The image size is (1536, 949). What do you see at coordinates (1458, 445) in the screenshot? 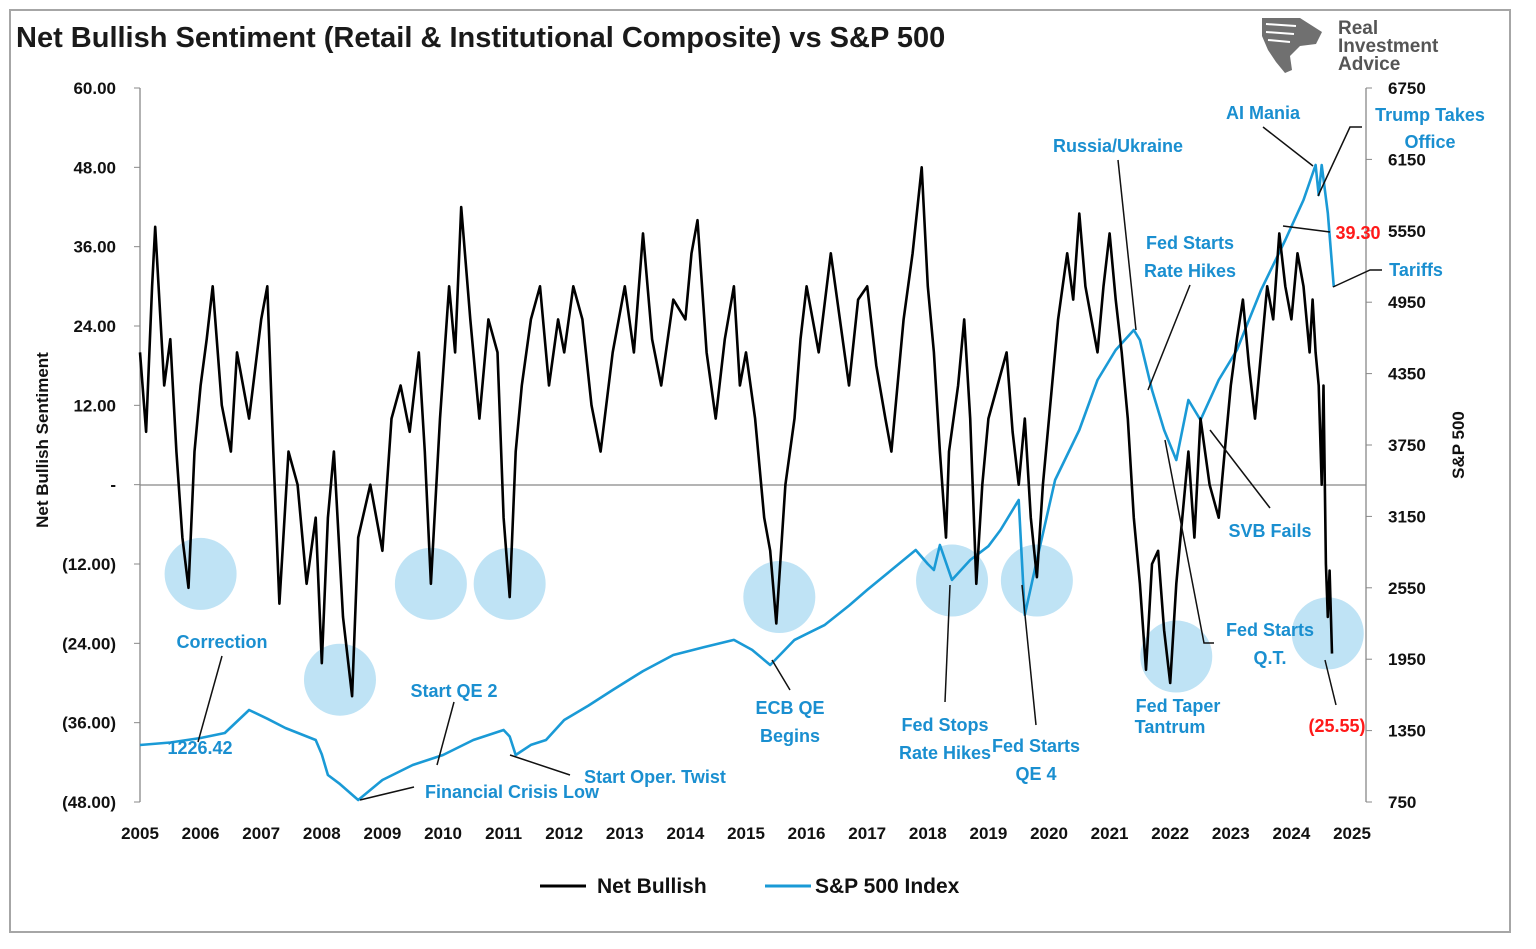
I see `right-axis-title: S&P 500` at bounding box center [1458, 445].